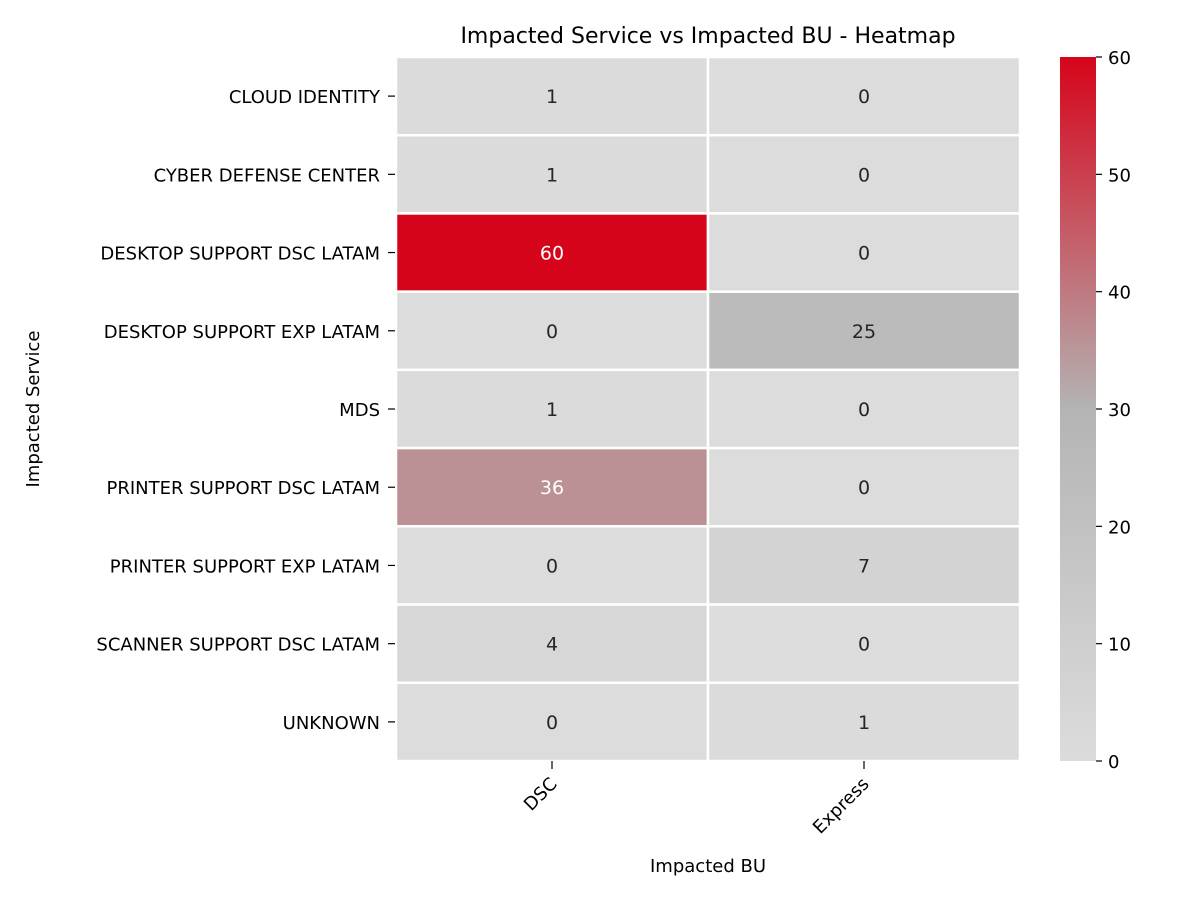 The height and width of the screenshot is (900, 1200). Describe the element at coordinates (1119, 58) in the screenshot. I see `colorbar-tick-label: 60` at that location.